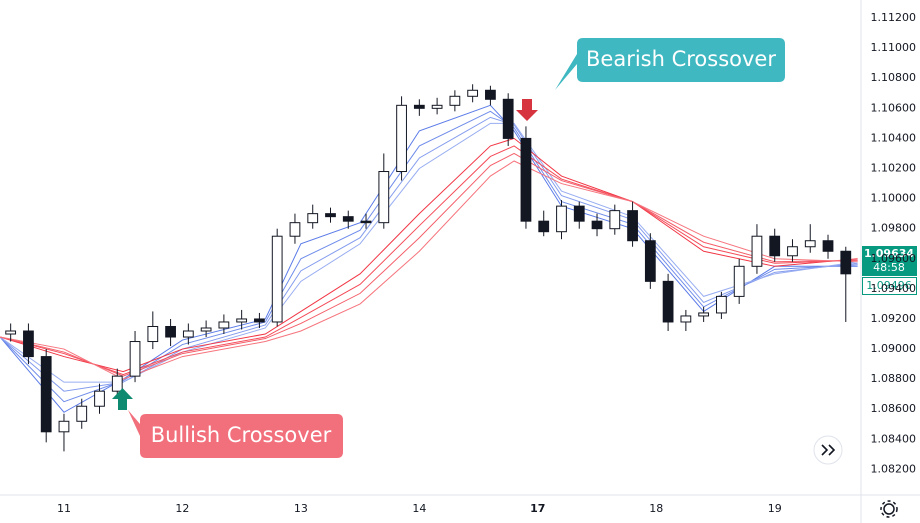 Image resolution: width=920 pixels, height=523 pixels. Describe the element at coordinates (894, 288) in the screenshot. I see `y-tick-label: 1.09400` at that location.